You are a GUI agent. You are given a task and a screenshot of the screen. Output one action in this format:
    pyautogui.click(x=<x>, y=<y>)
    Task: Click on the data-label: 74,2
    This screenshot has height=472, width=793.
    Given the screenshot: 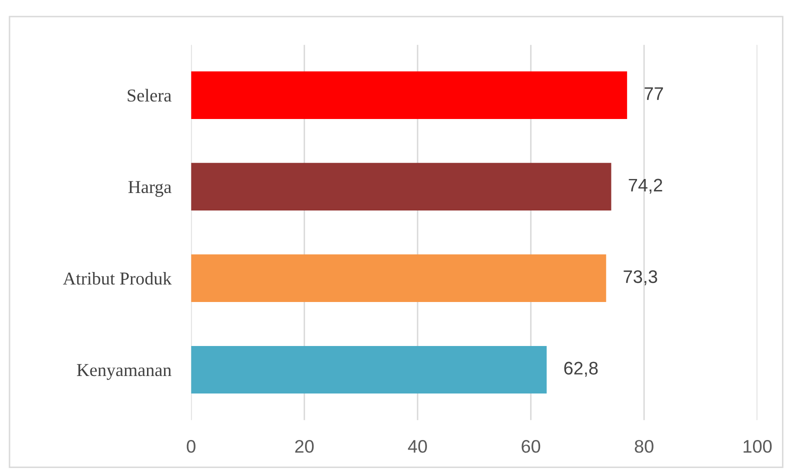 What is the action you would take?
    pyautogui.click(x=645, y=186)
    